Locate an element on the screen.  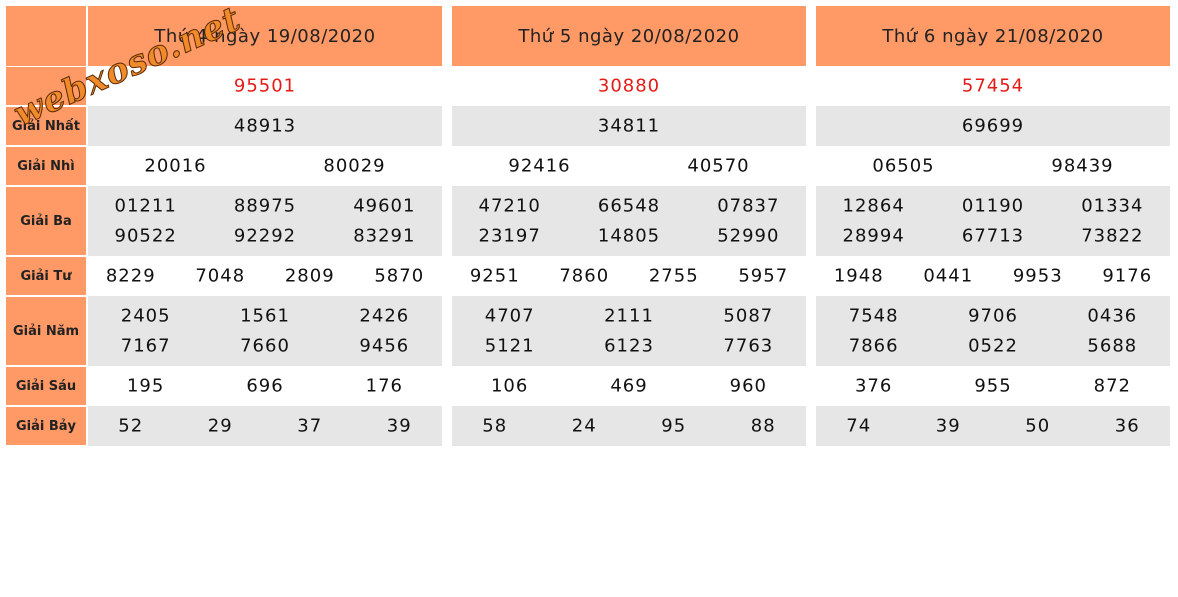
prize-number: 6123 is located at coordinates (629, 346).